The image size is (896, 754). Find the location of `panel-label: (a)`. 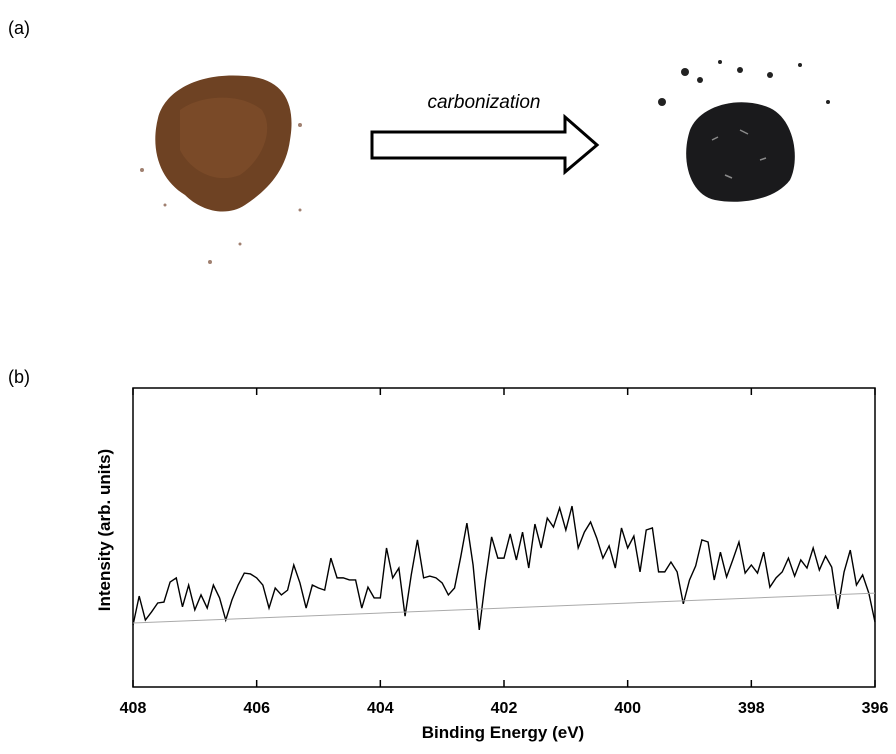

panel-label: (a) is located at coordinates (19, 28).